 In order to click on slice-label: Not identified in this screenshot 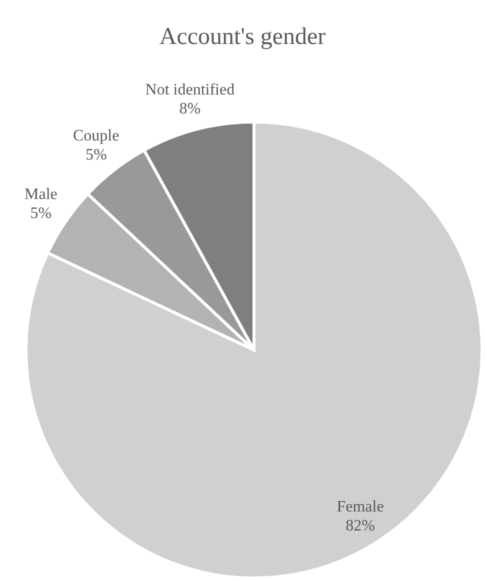, I will do `click(190, 89)`.